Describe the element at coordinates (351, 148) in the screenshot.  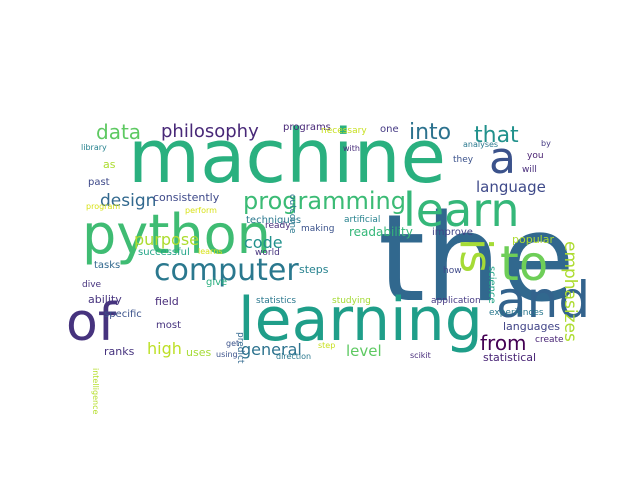
I see `cloud-word: with` at that location.